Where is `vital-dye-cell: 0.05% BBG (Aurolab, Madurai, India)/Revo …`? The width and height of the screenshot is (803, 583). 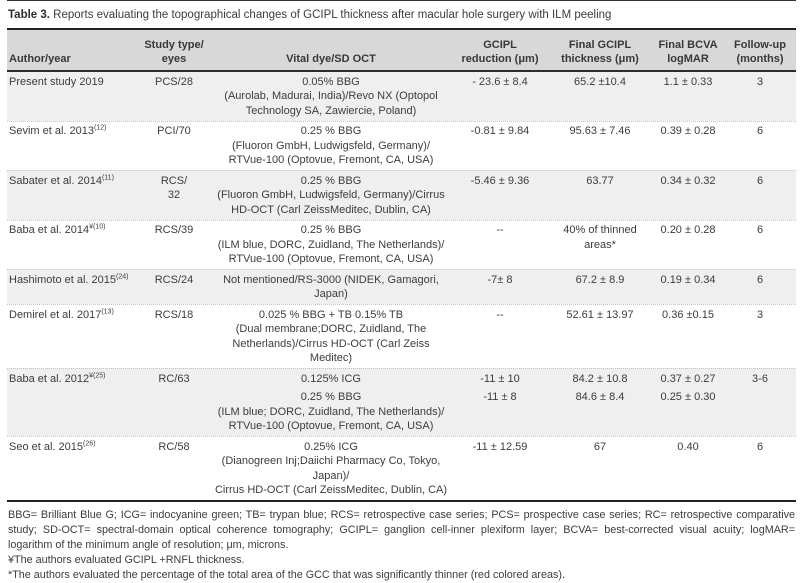 vital-dye-cell: 0.05% BBG (Aurolab, Madurai, India)/Revo … is located at coordinates (331, 97).